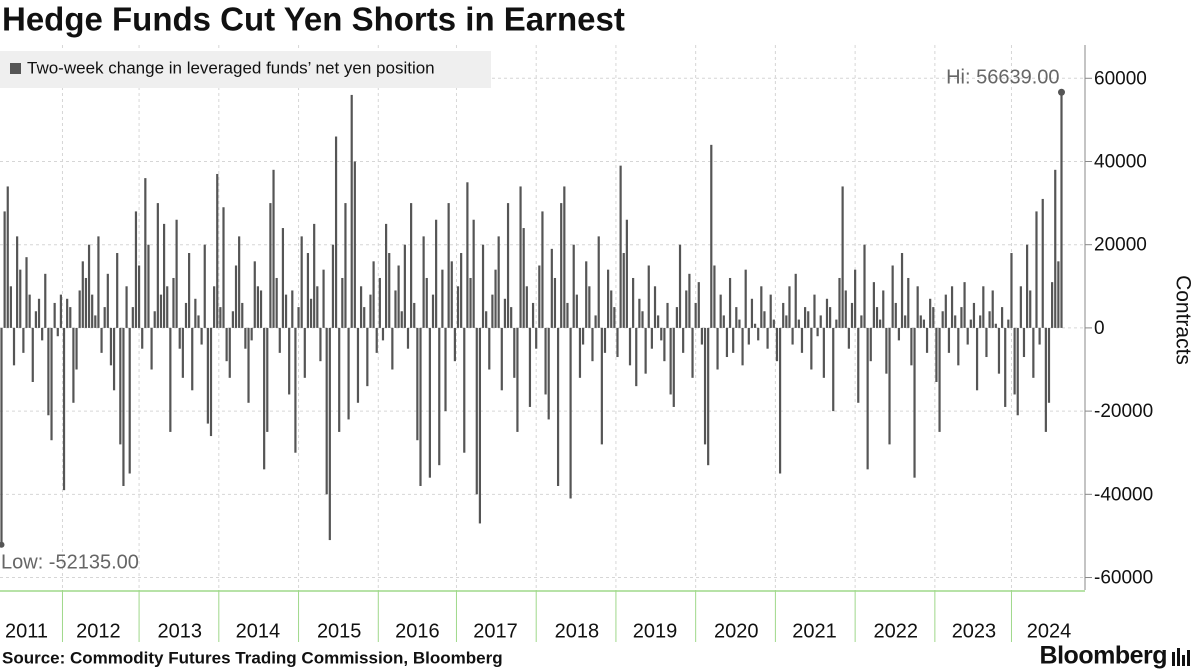 This screenshot has width=1196, height=672. Describe the element at coordinates (495, 631) in the screenshot. I see `x-tick-label: 2017` at that location.